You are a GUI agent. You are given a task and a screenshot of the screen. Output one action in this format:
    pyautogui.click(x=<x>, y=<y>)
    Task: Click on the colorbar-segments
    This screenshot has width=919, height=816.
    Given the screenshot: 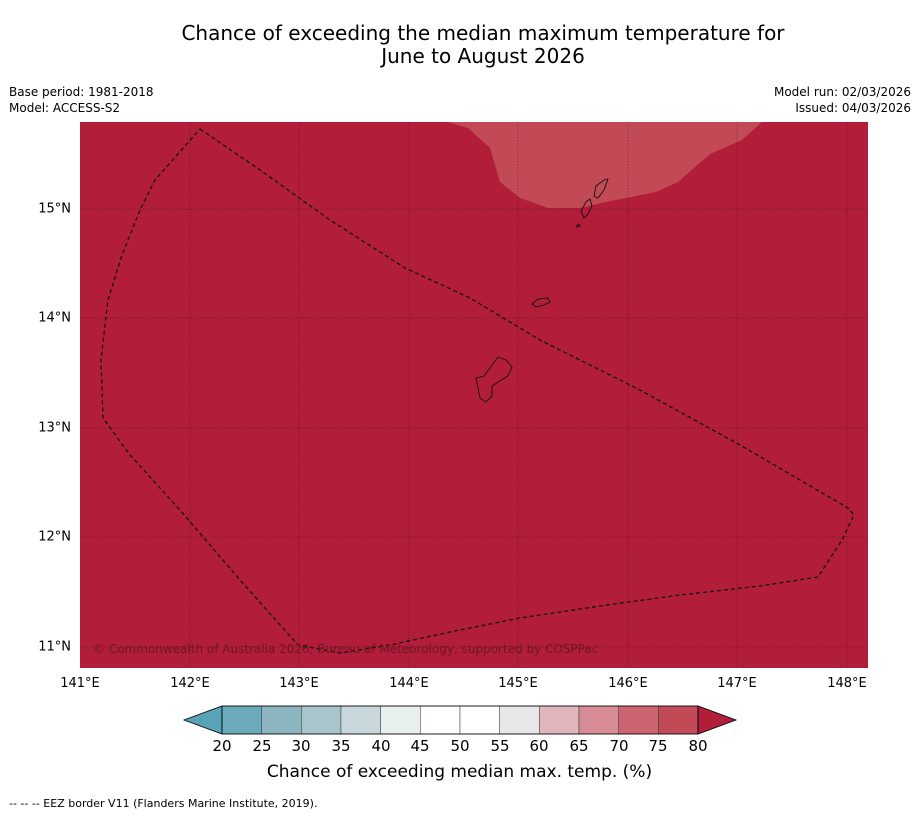 What is the action you would take?
    pyautogui.click(x=460, y=720)
    